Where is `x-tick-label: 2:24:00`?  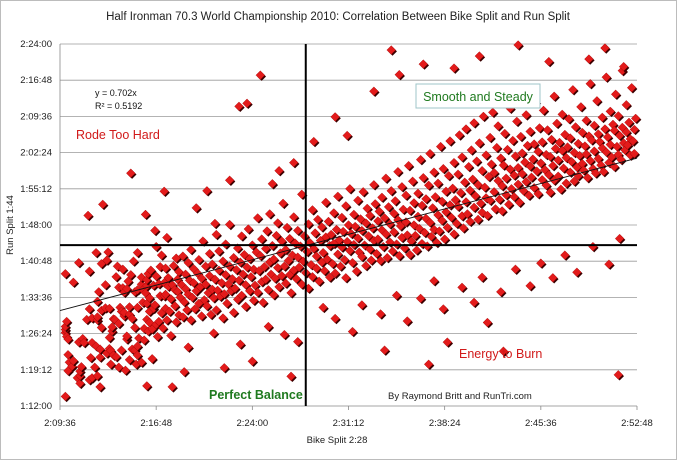
x-tick-label: 2:24:00 is located at coordinates (252, 423).